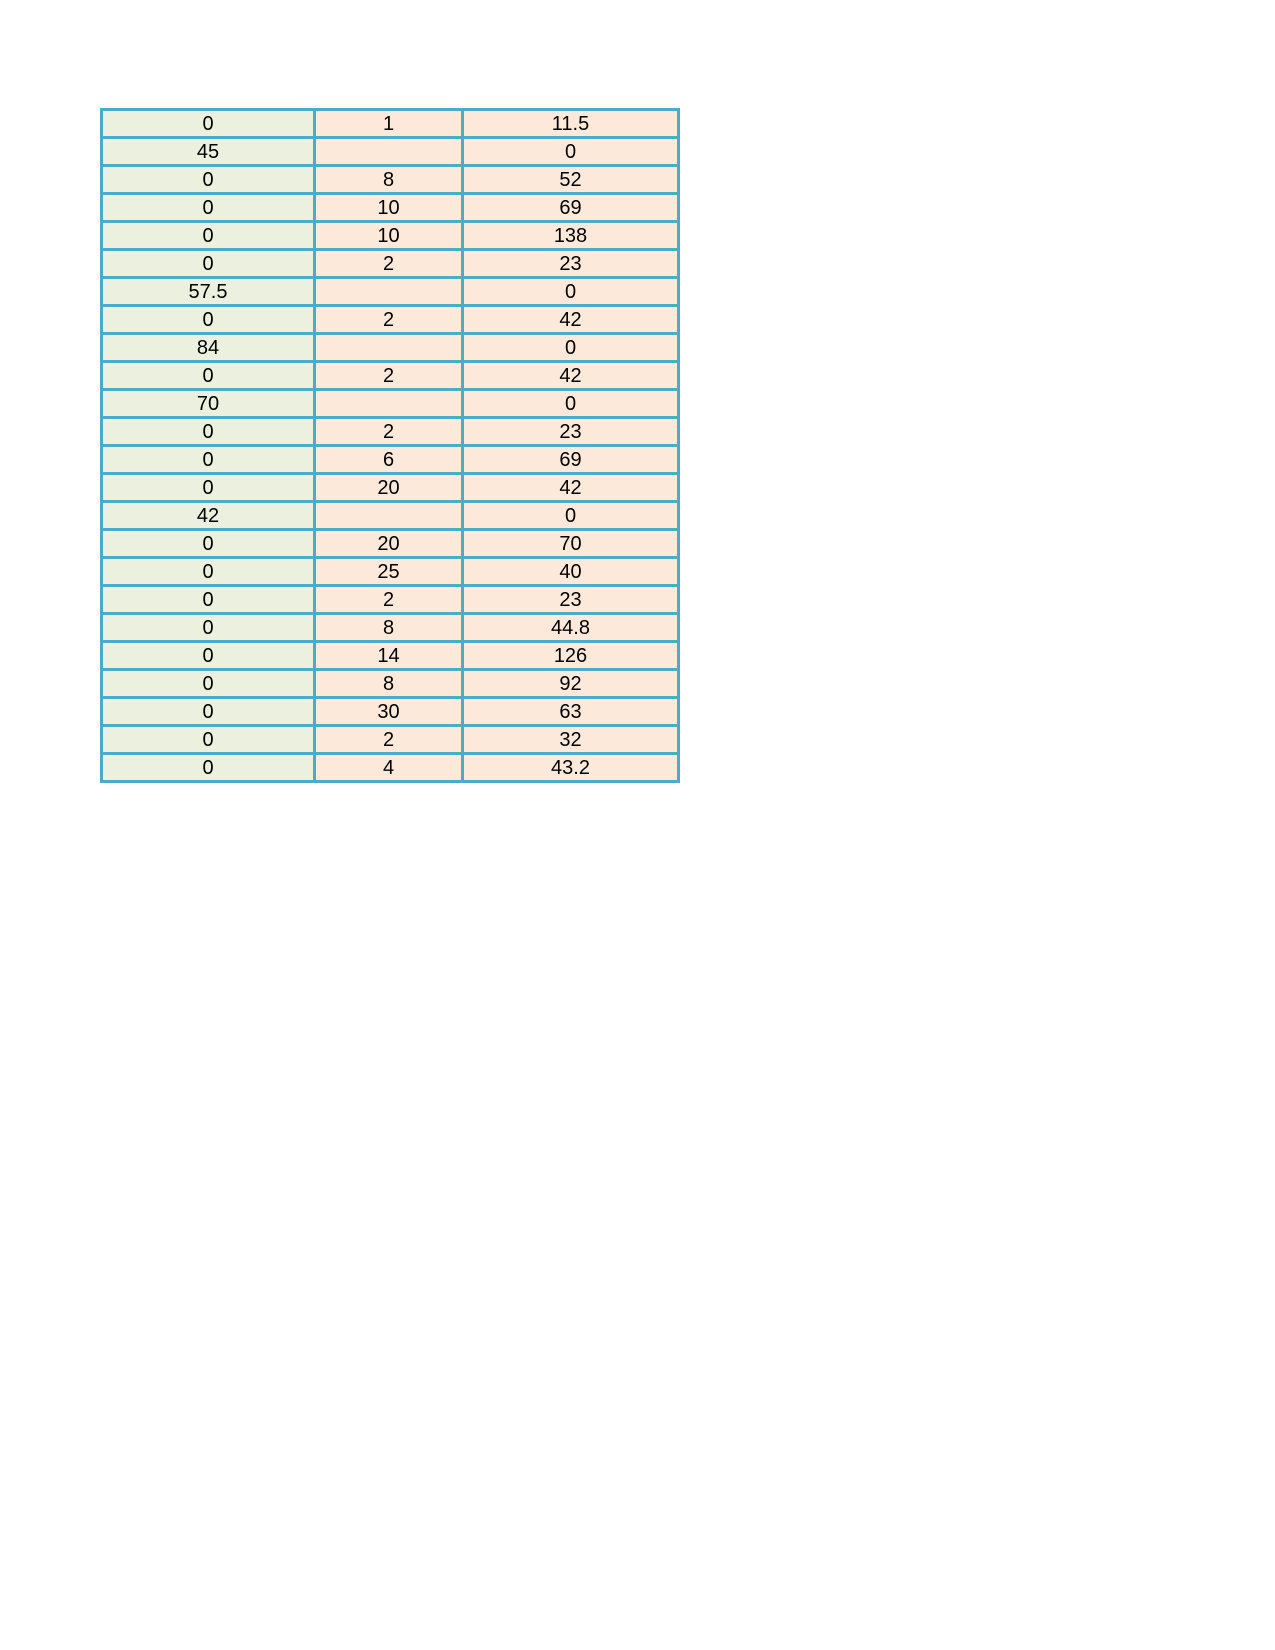 The width and height of the screenshot is (1275, 1650). Describe the element at coordinates (208, 151) in the screenshot. I see `table-cell: 45` at that location.